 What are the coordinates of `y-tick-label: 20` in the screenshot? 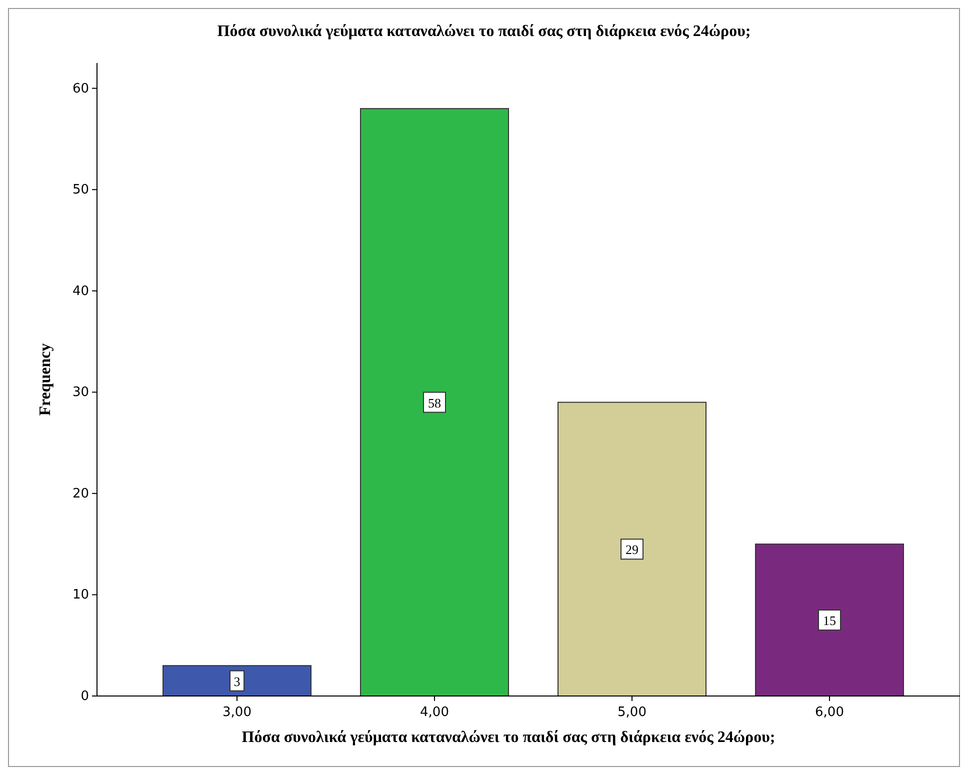 It's located at (80, 494).